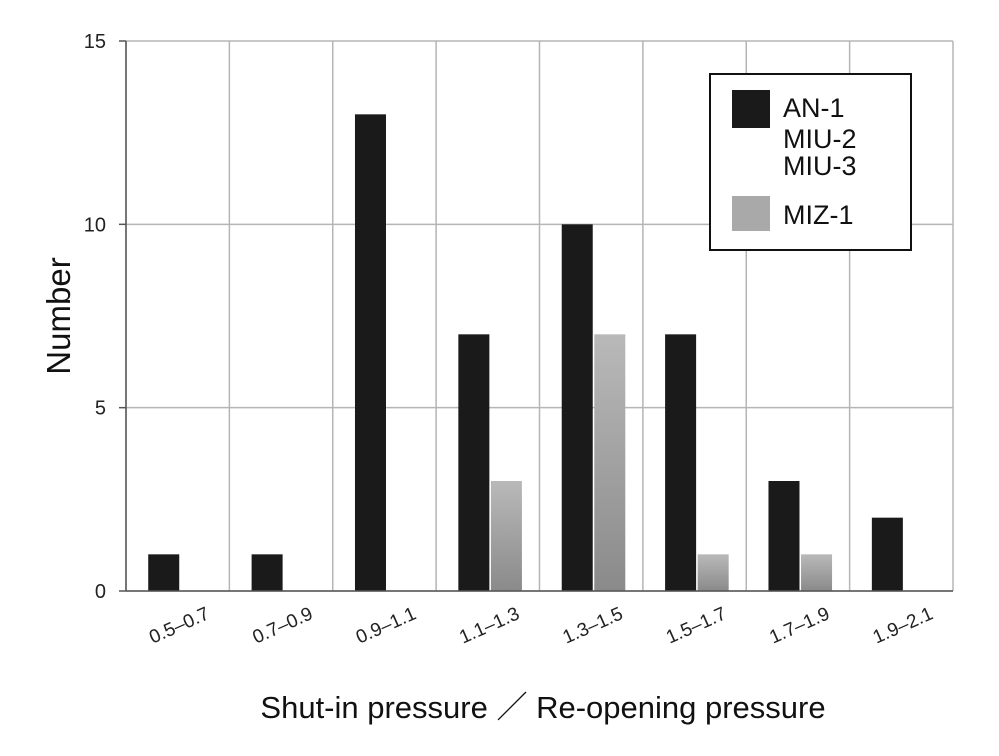 This screenshot has width=999, height=756. I want to click on legend-label-miz1: MIZ-1, so click(818, 215).